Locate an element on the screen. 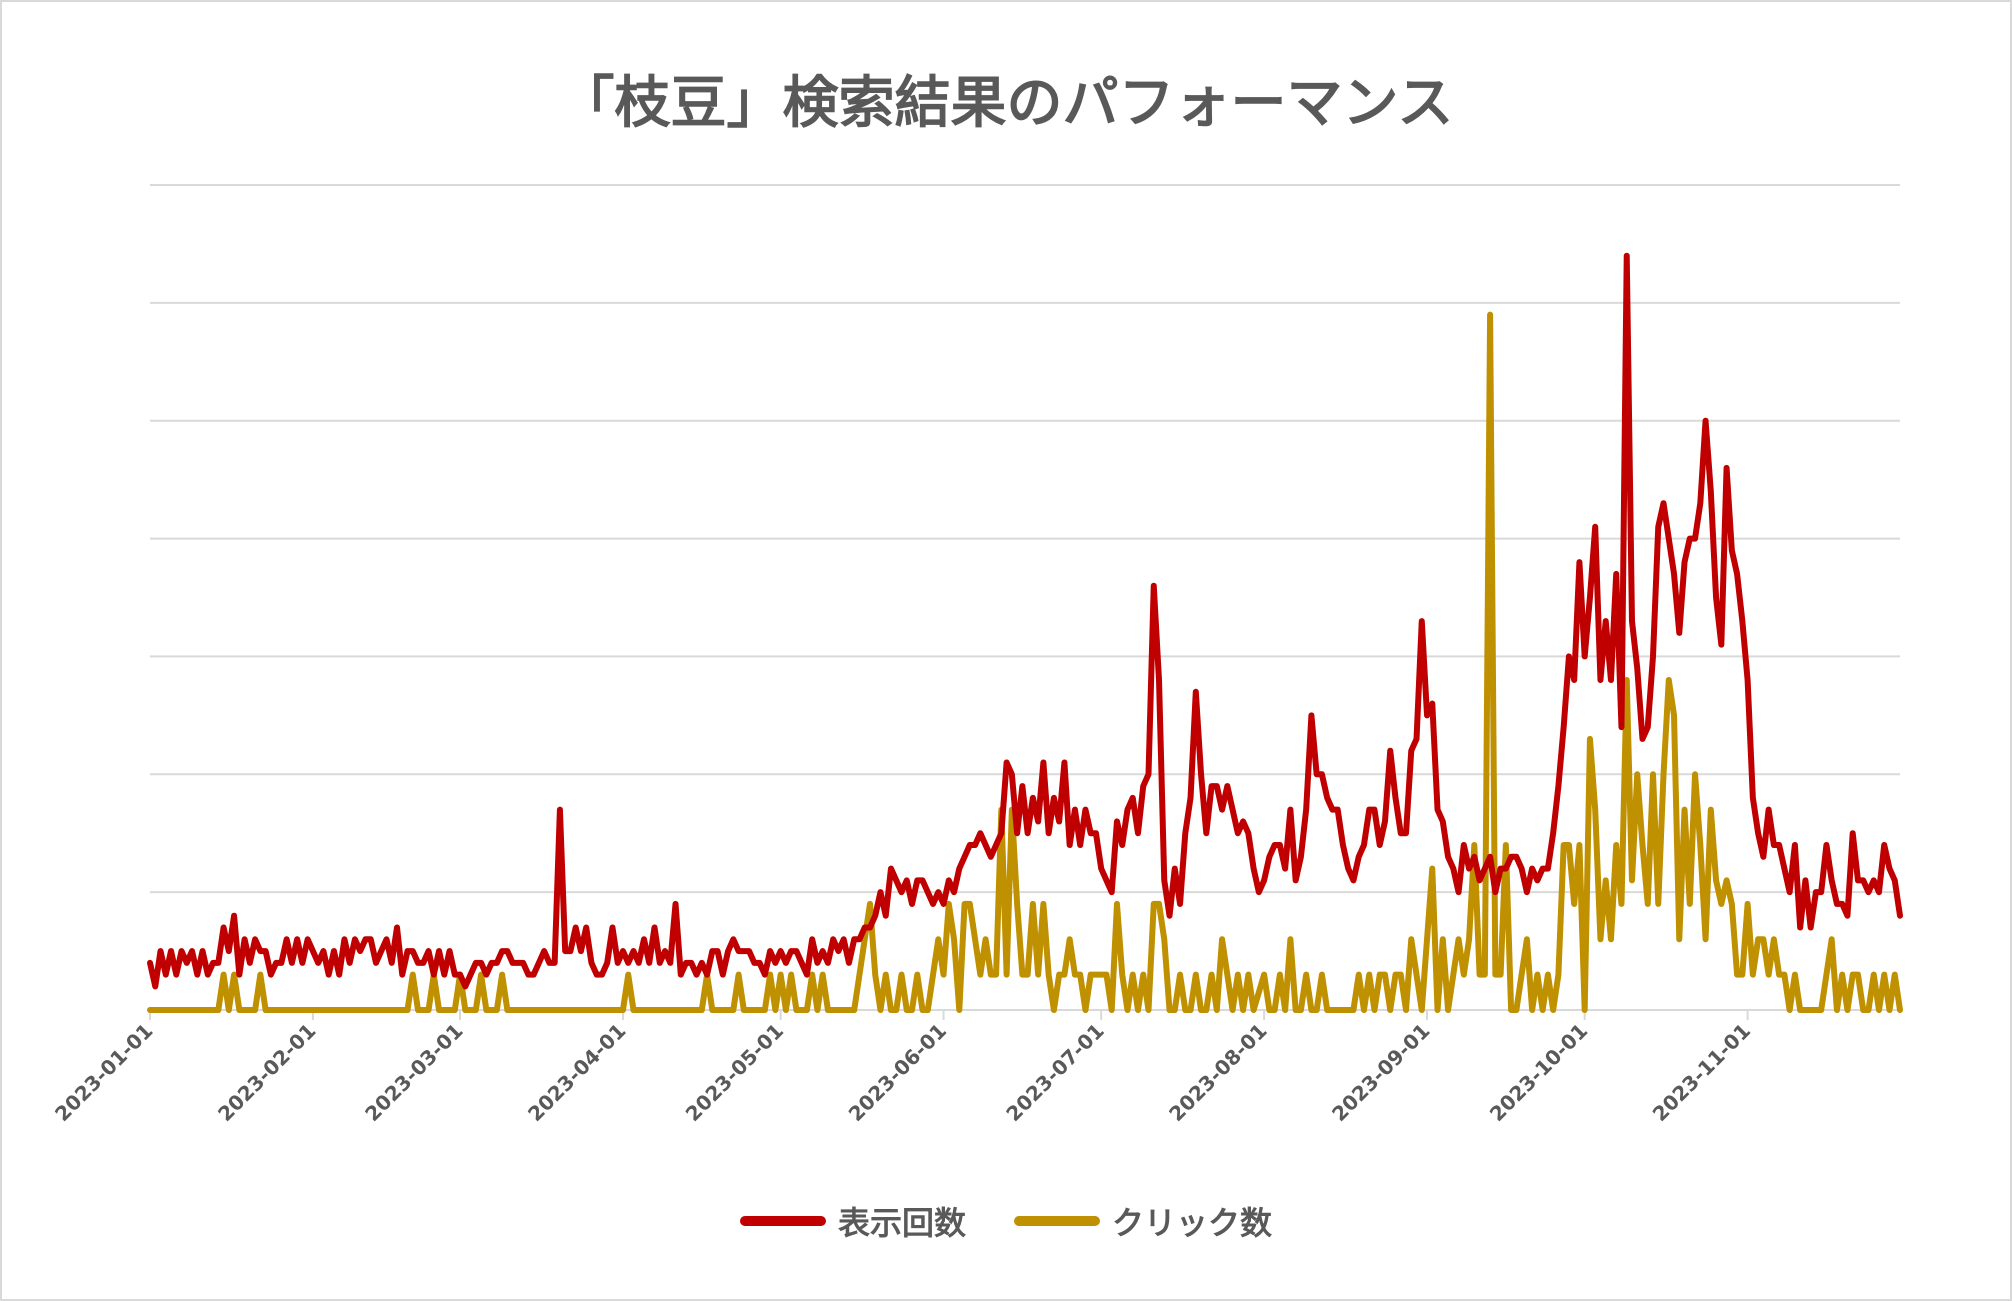 The width and height of the screenshot is (2012, 1301). x-tick-label: 2023-04-01 is located at coordinates (576, 1072).